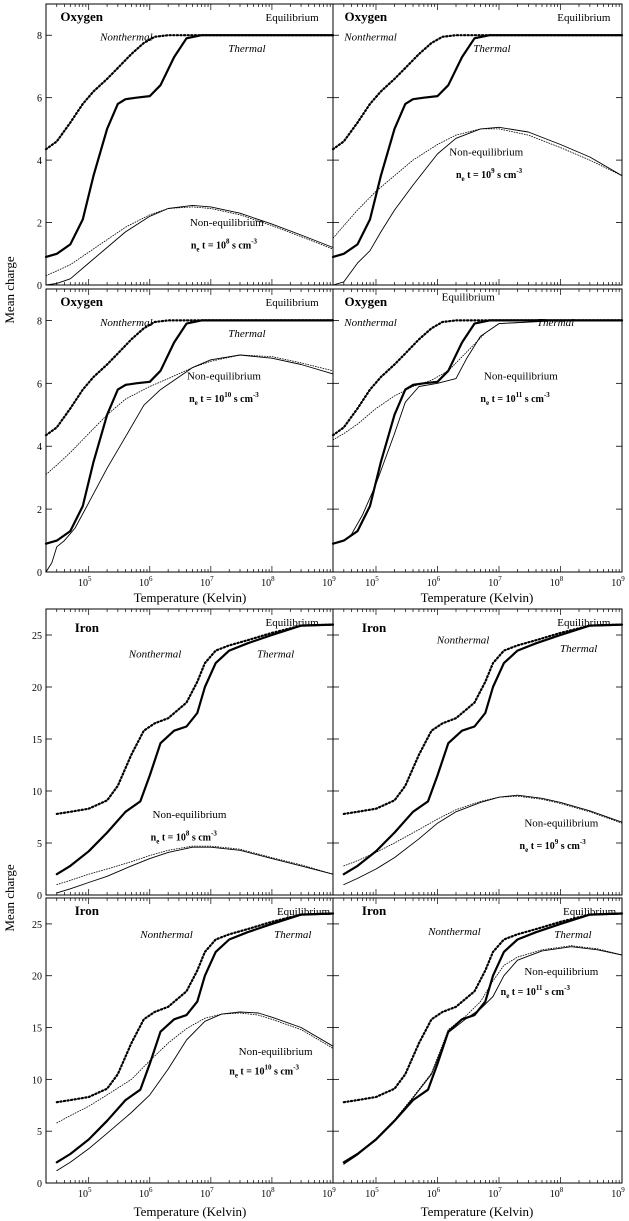 The image size is (629, 1221). I want to click on net-value-label: ne t = 1011 s cm-3, so click(515, 399).